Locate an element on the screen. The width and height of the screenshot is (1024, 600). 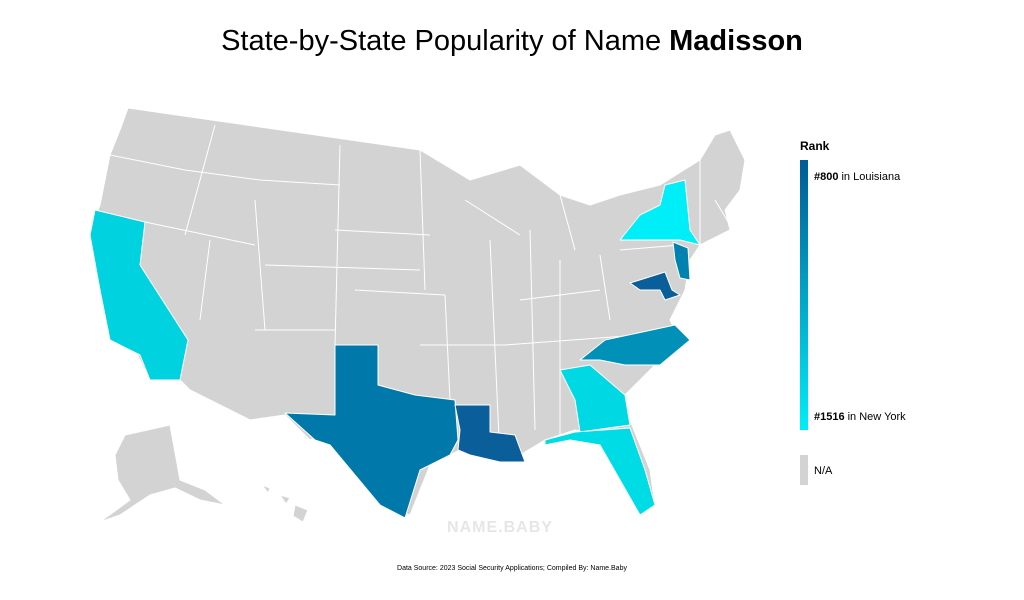
alaska is located at coordinates (162, 473).